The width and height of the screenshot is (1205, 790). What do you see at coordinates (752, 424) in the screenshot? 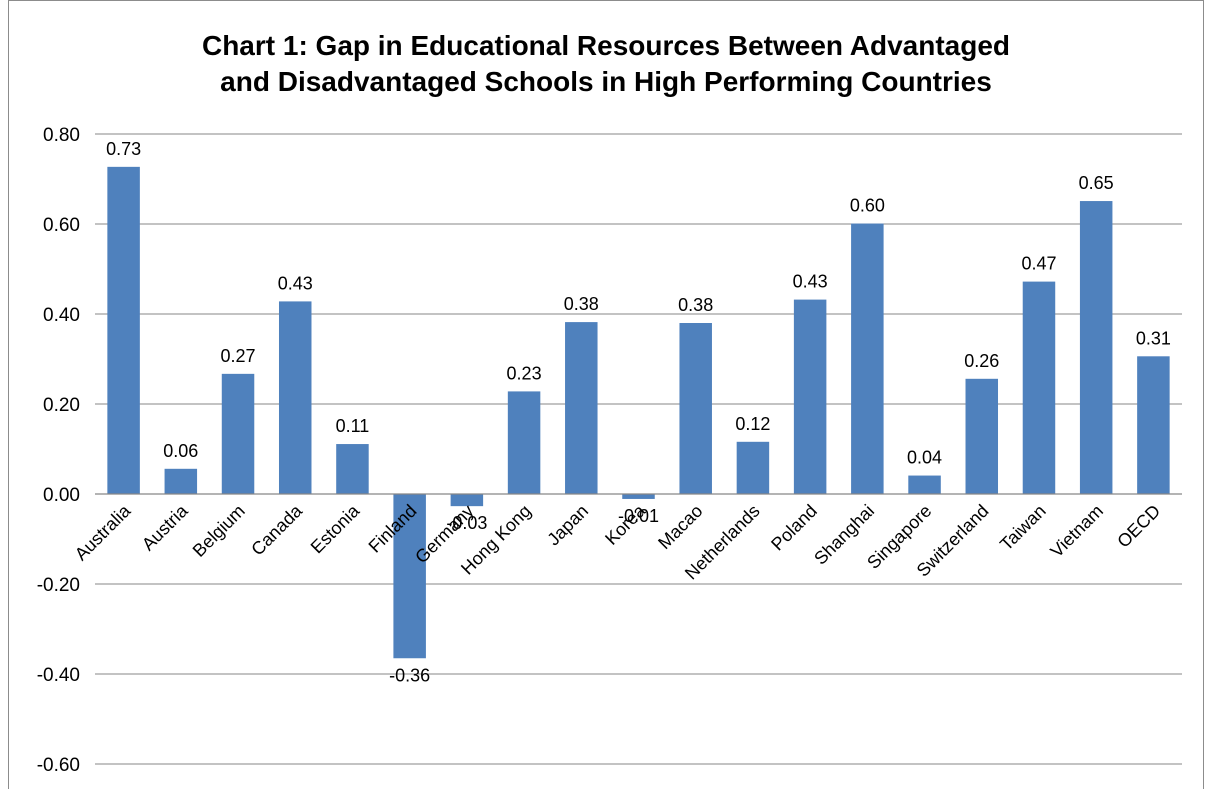
I see `data-label: 0.12` at bounding box center [752, 424].